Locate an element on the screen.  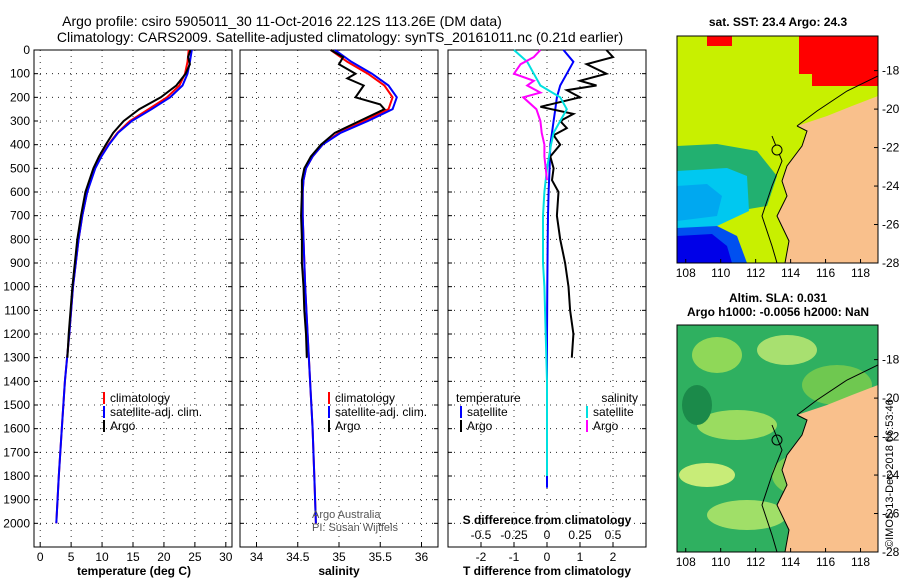
x-tick-label: 35 is located at coordinates (339, 557).